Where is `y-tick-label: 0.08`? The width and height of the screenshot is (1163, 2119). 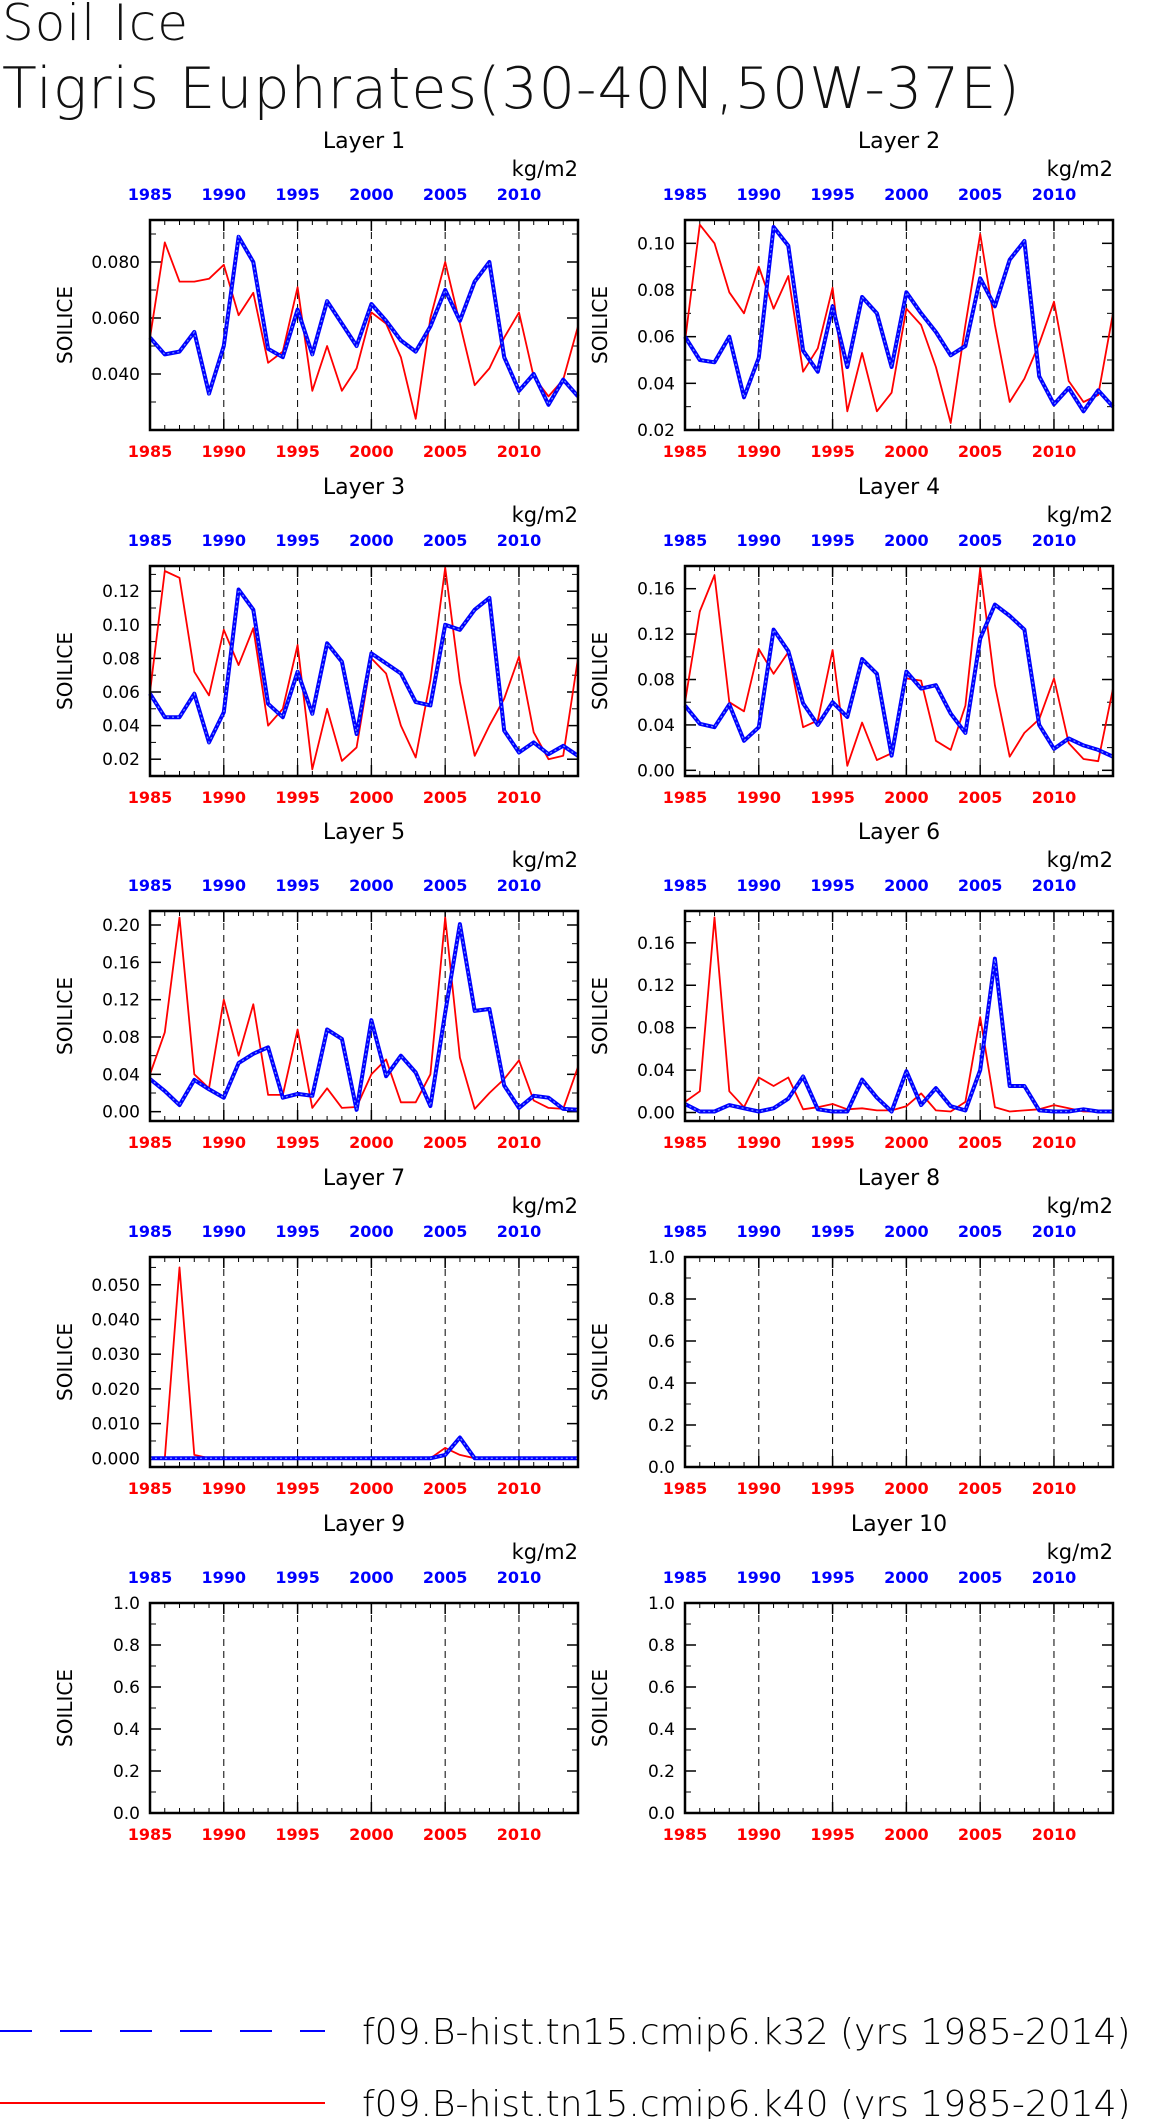 y-tick-label: 0.08 is located at coordinates (656, 681).